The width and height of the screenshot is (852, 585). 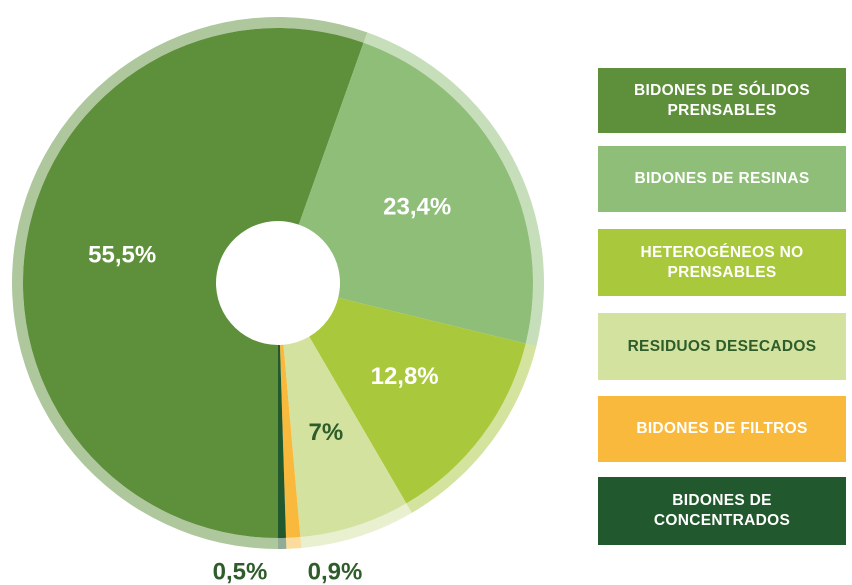 What do you see at coordinates (326, 432) in the screenshot?
I see `data-label: 7%` at bounding box center [326, 432].